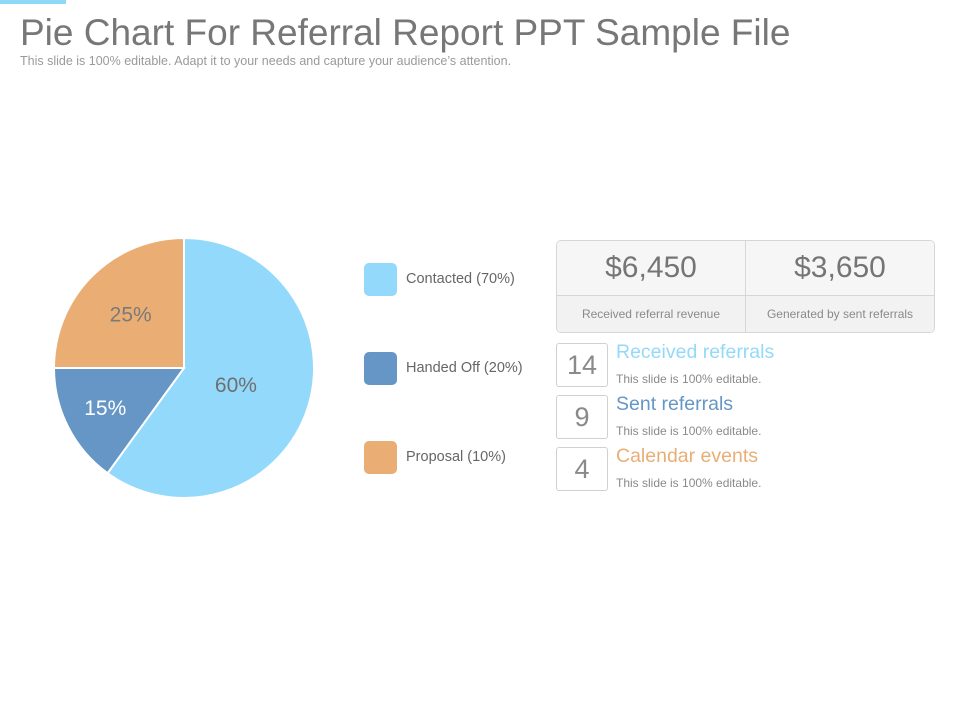 Image resolution: width=960 pixels, height=720 pixels. What do you see at coordinates (456, 457) in the screenshot?
I see `legend-label: Proposal (10%)` at bounding box center [456, 457].